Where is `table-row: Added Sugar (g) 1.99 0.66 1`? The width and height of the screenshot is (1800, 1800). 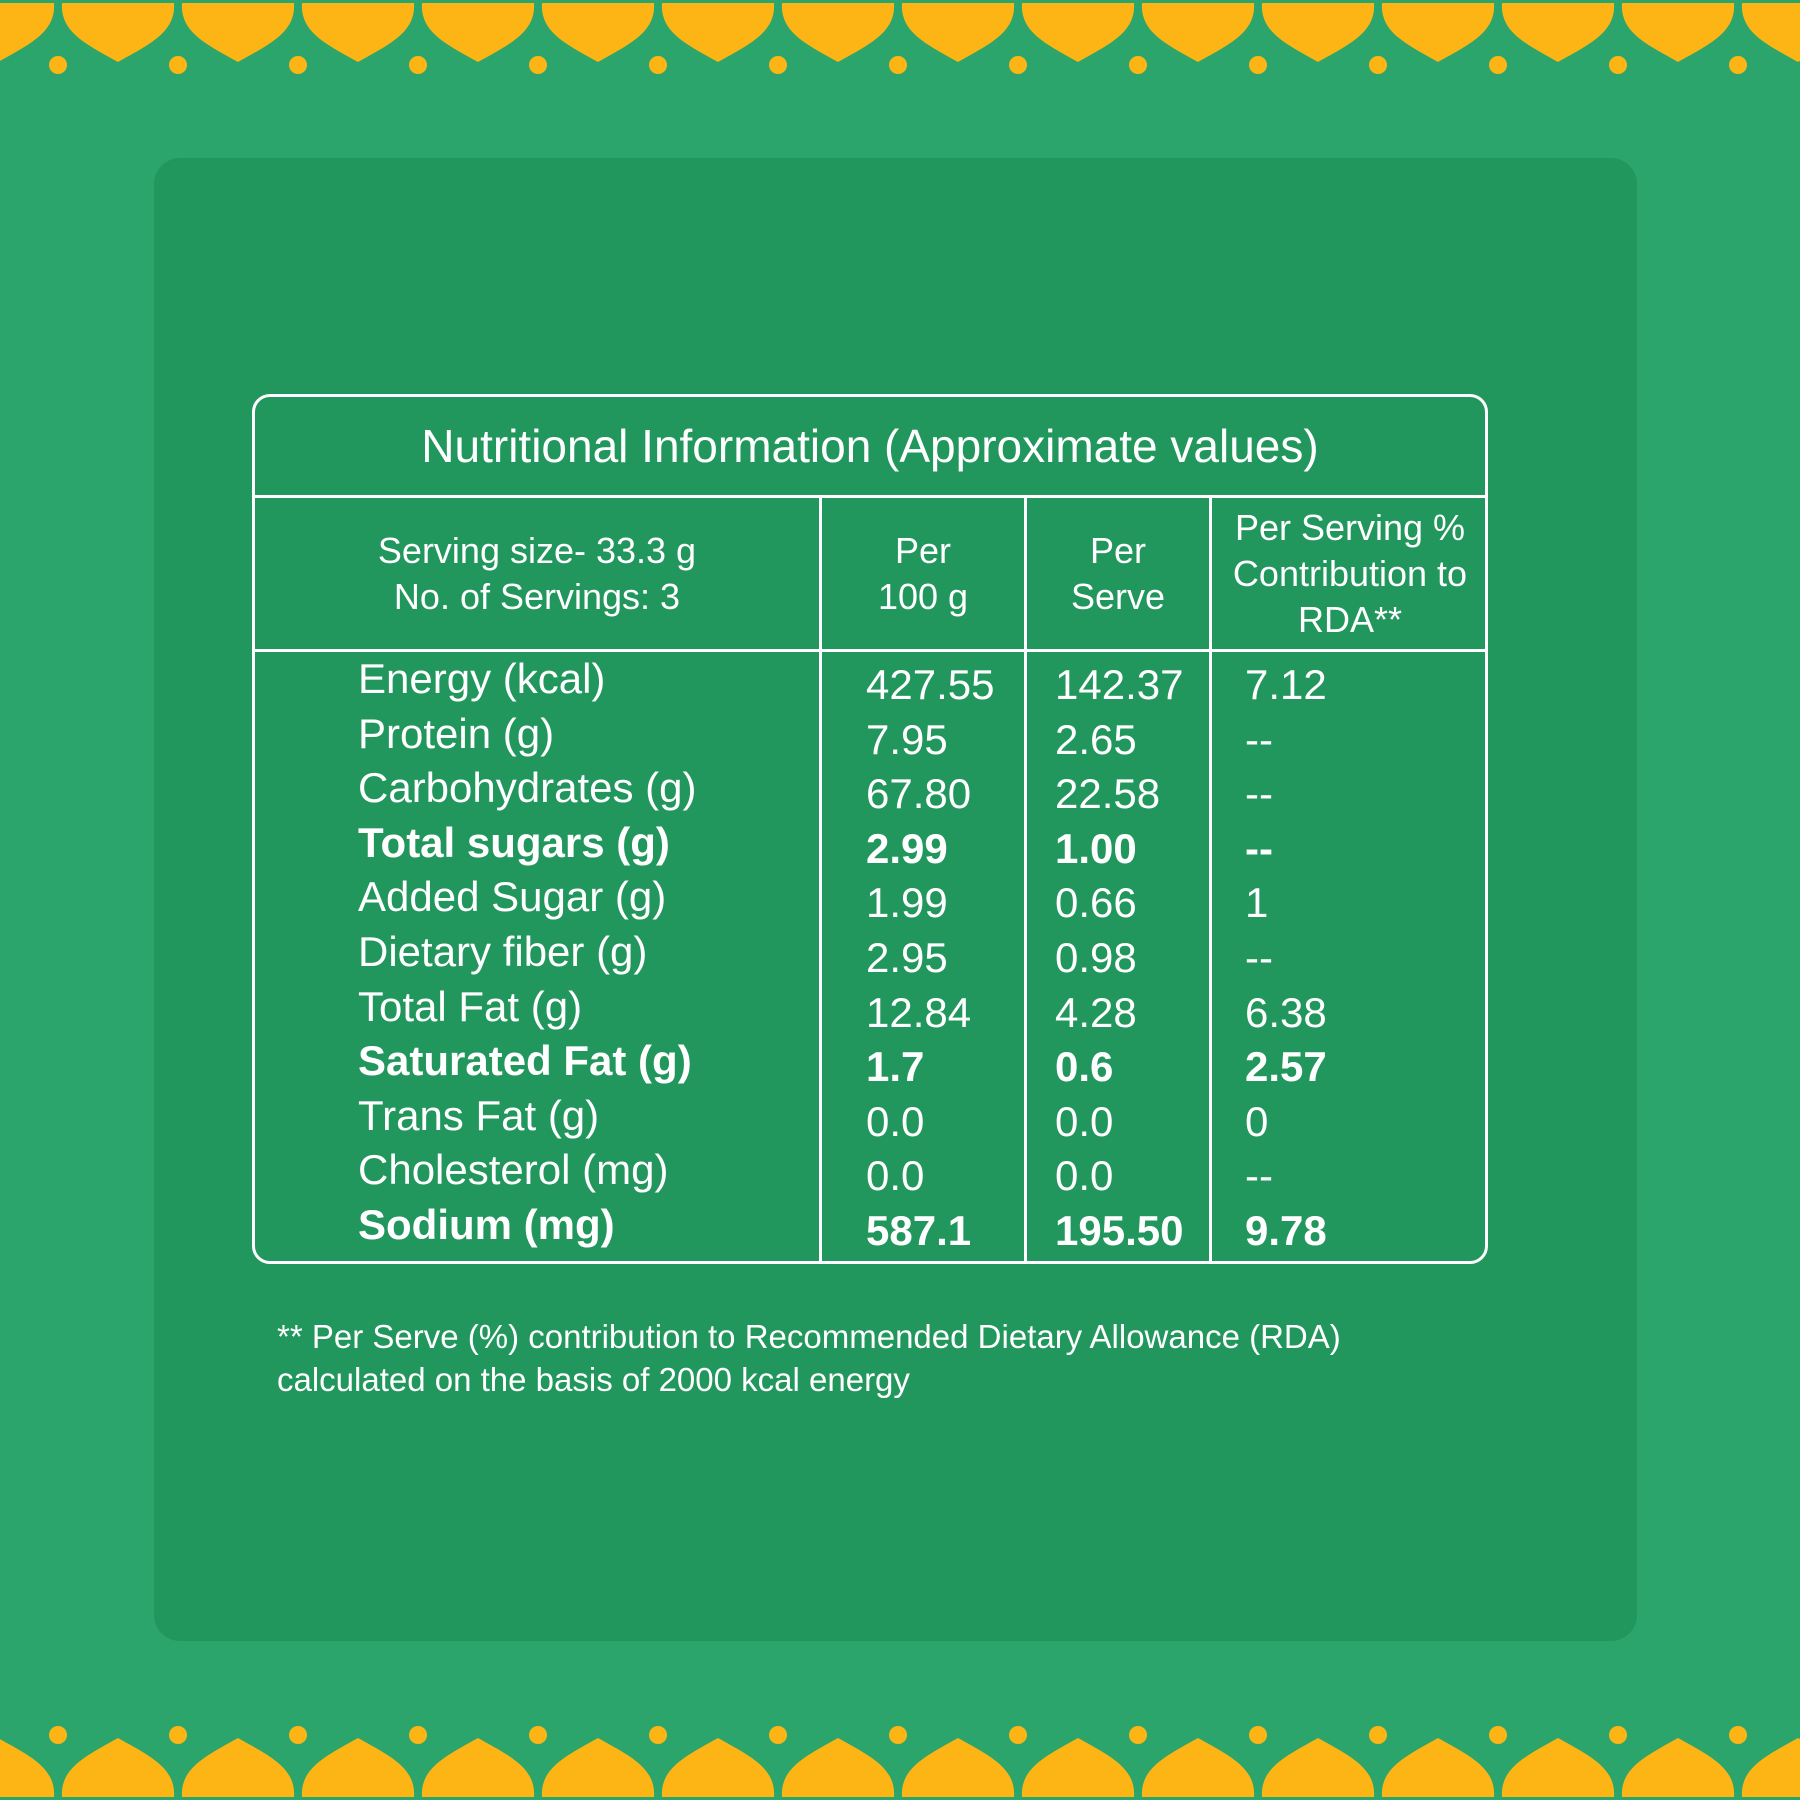
table-row: Added Sugar (g) 1.99 0.66 1 is located at coordinates (870, 900).